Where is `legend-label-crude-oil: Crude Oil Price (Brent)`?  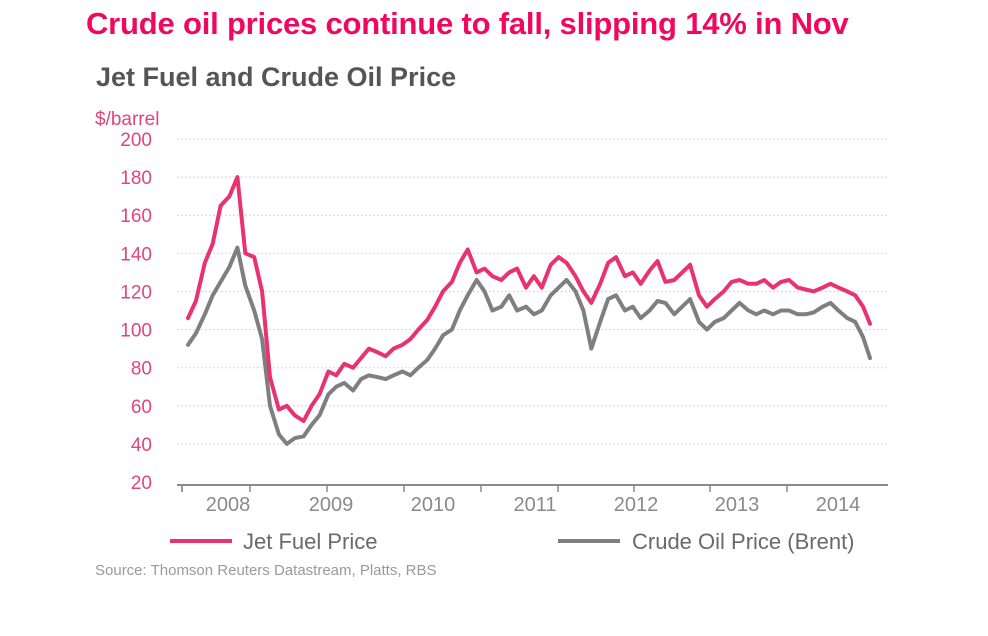 legend-label-crude-oil: Crude Oil Price (Brent) is located at coordinates (743, 541).